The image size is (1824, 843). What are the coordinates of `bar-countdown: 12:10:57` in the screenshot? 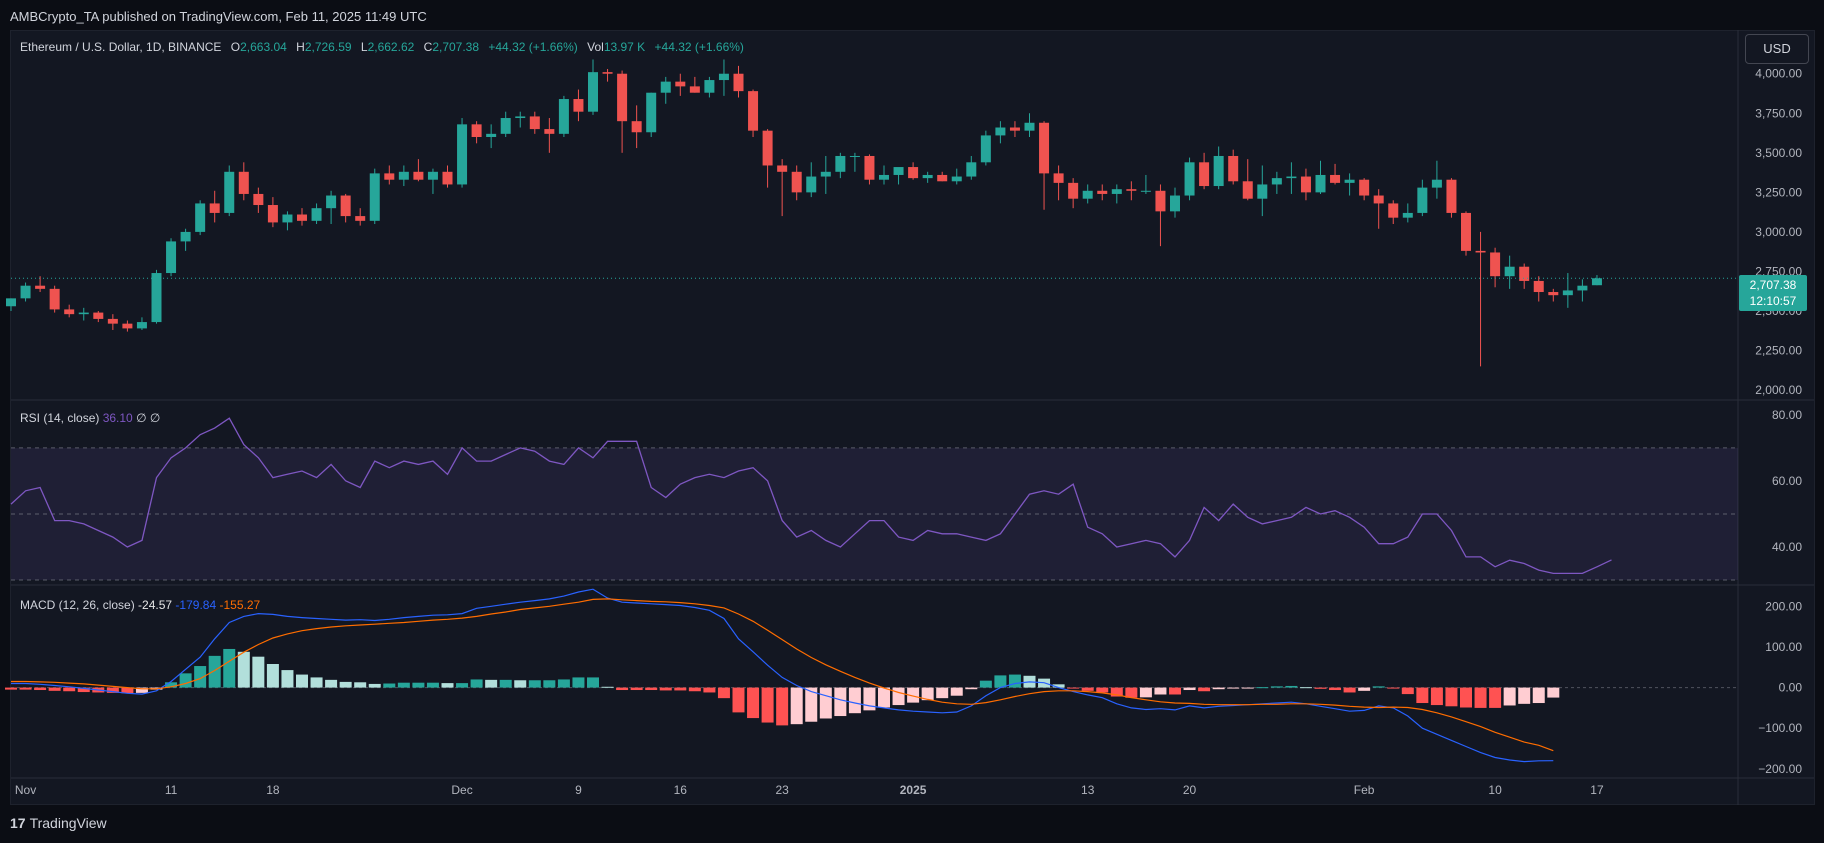 It's located at (1773, 301).